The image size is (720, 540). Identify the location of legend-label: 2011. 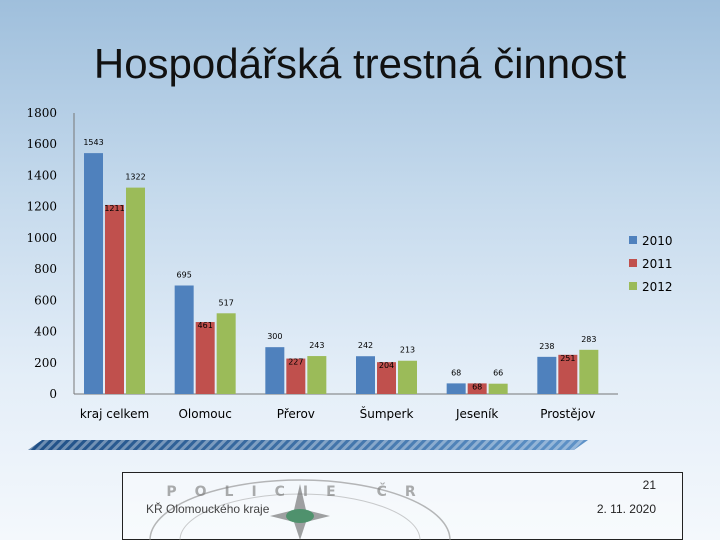
(657, 264).